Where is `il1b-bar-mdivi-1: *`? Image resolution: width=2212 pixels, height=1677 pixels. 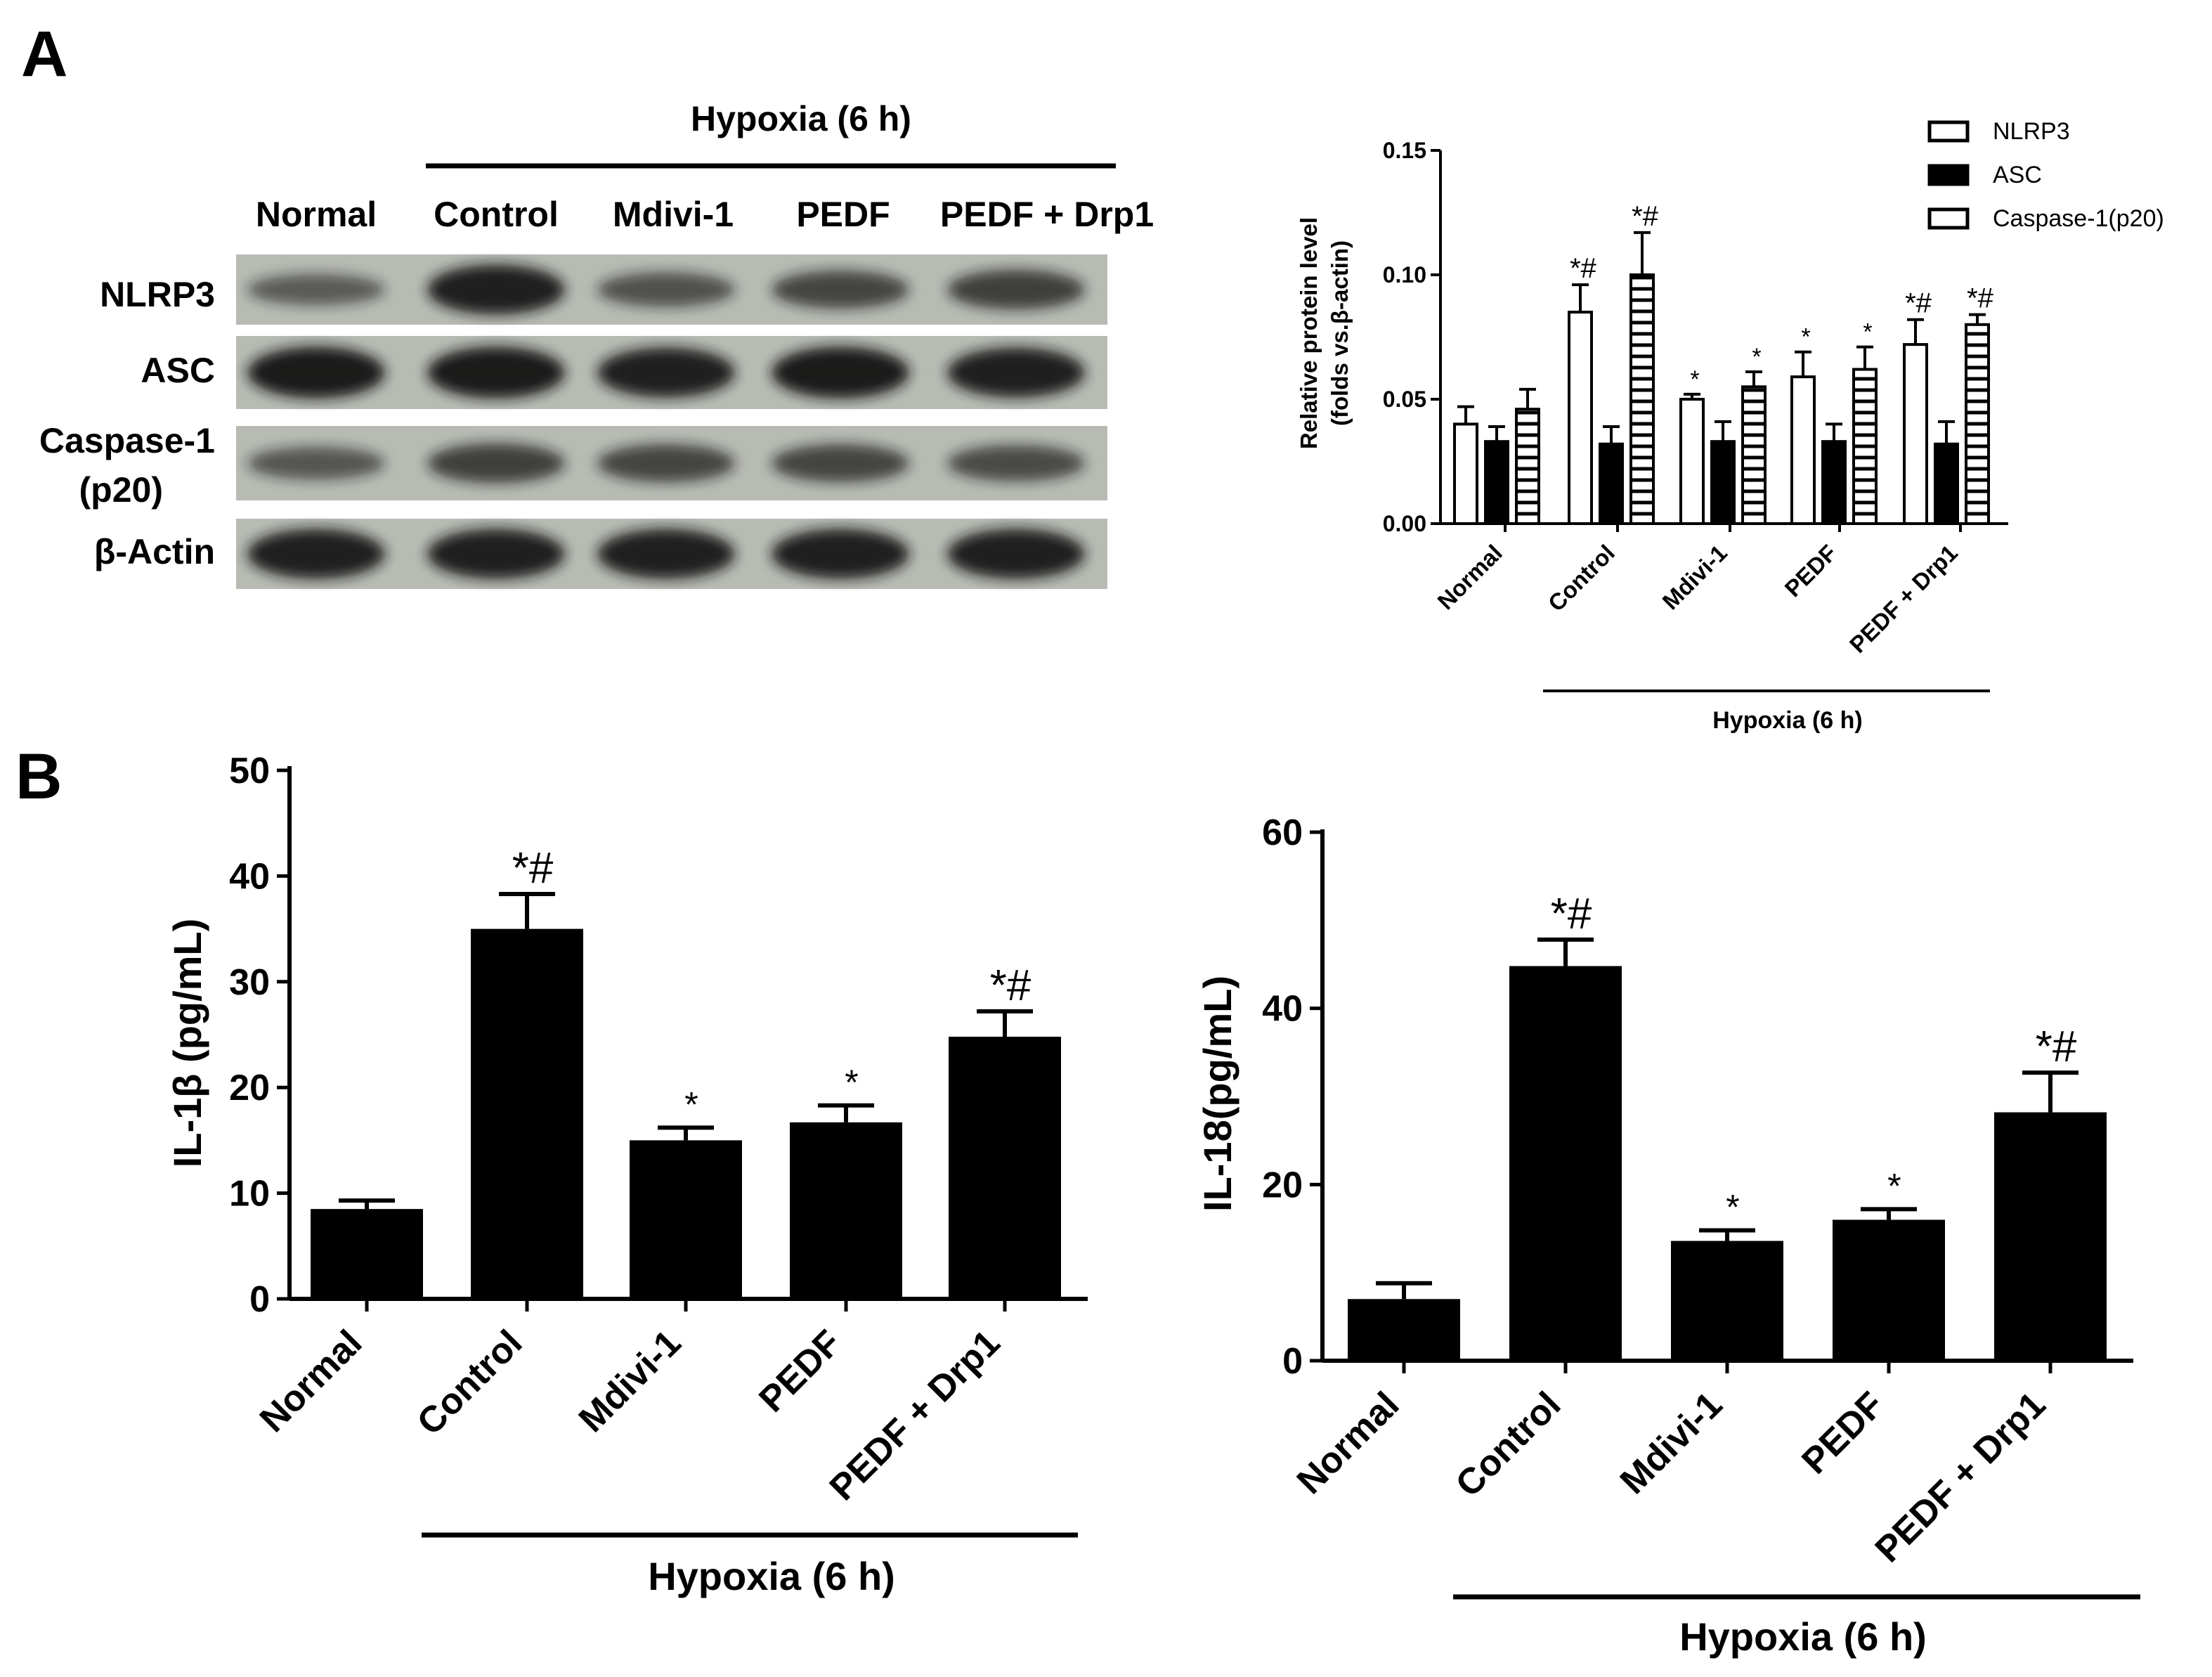
il1b-bar-mdivi-1: * is located at coordinates (686, 1192).